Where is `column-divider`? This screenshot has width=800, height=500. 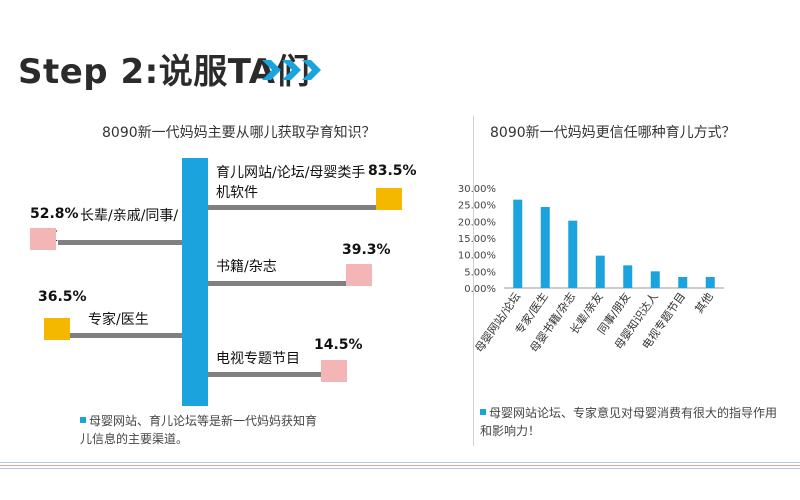 column-divider is located at coordinates (473, 281).